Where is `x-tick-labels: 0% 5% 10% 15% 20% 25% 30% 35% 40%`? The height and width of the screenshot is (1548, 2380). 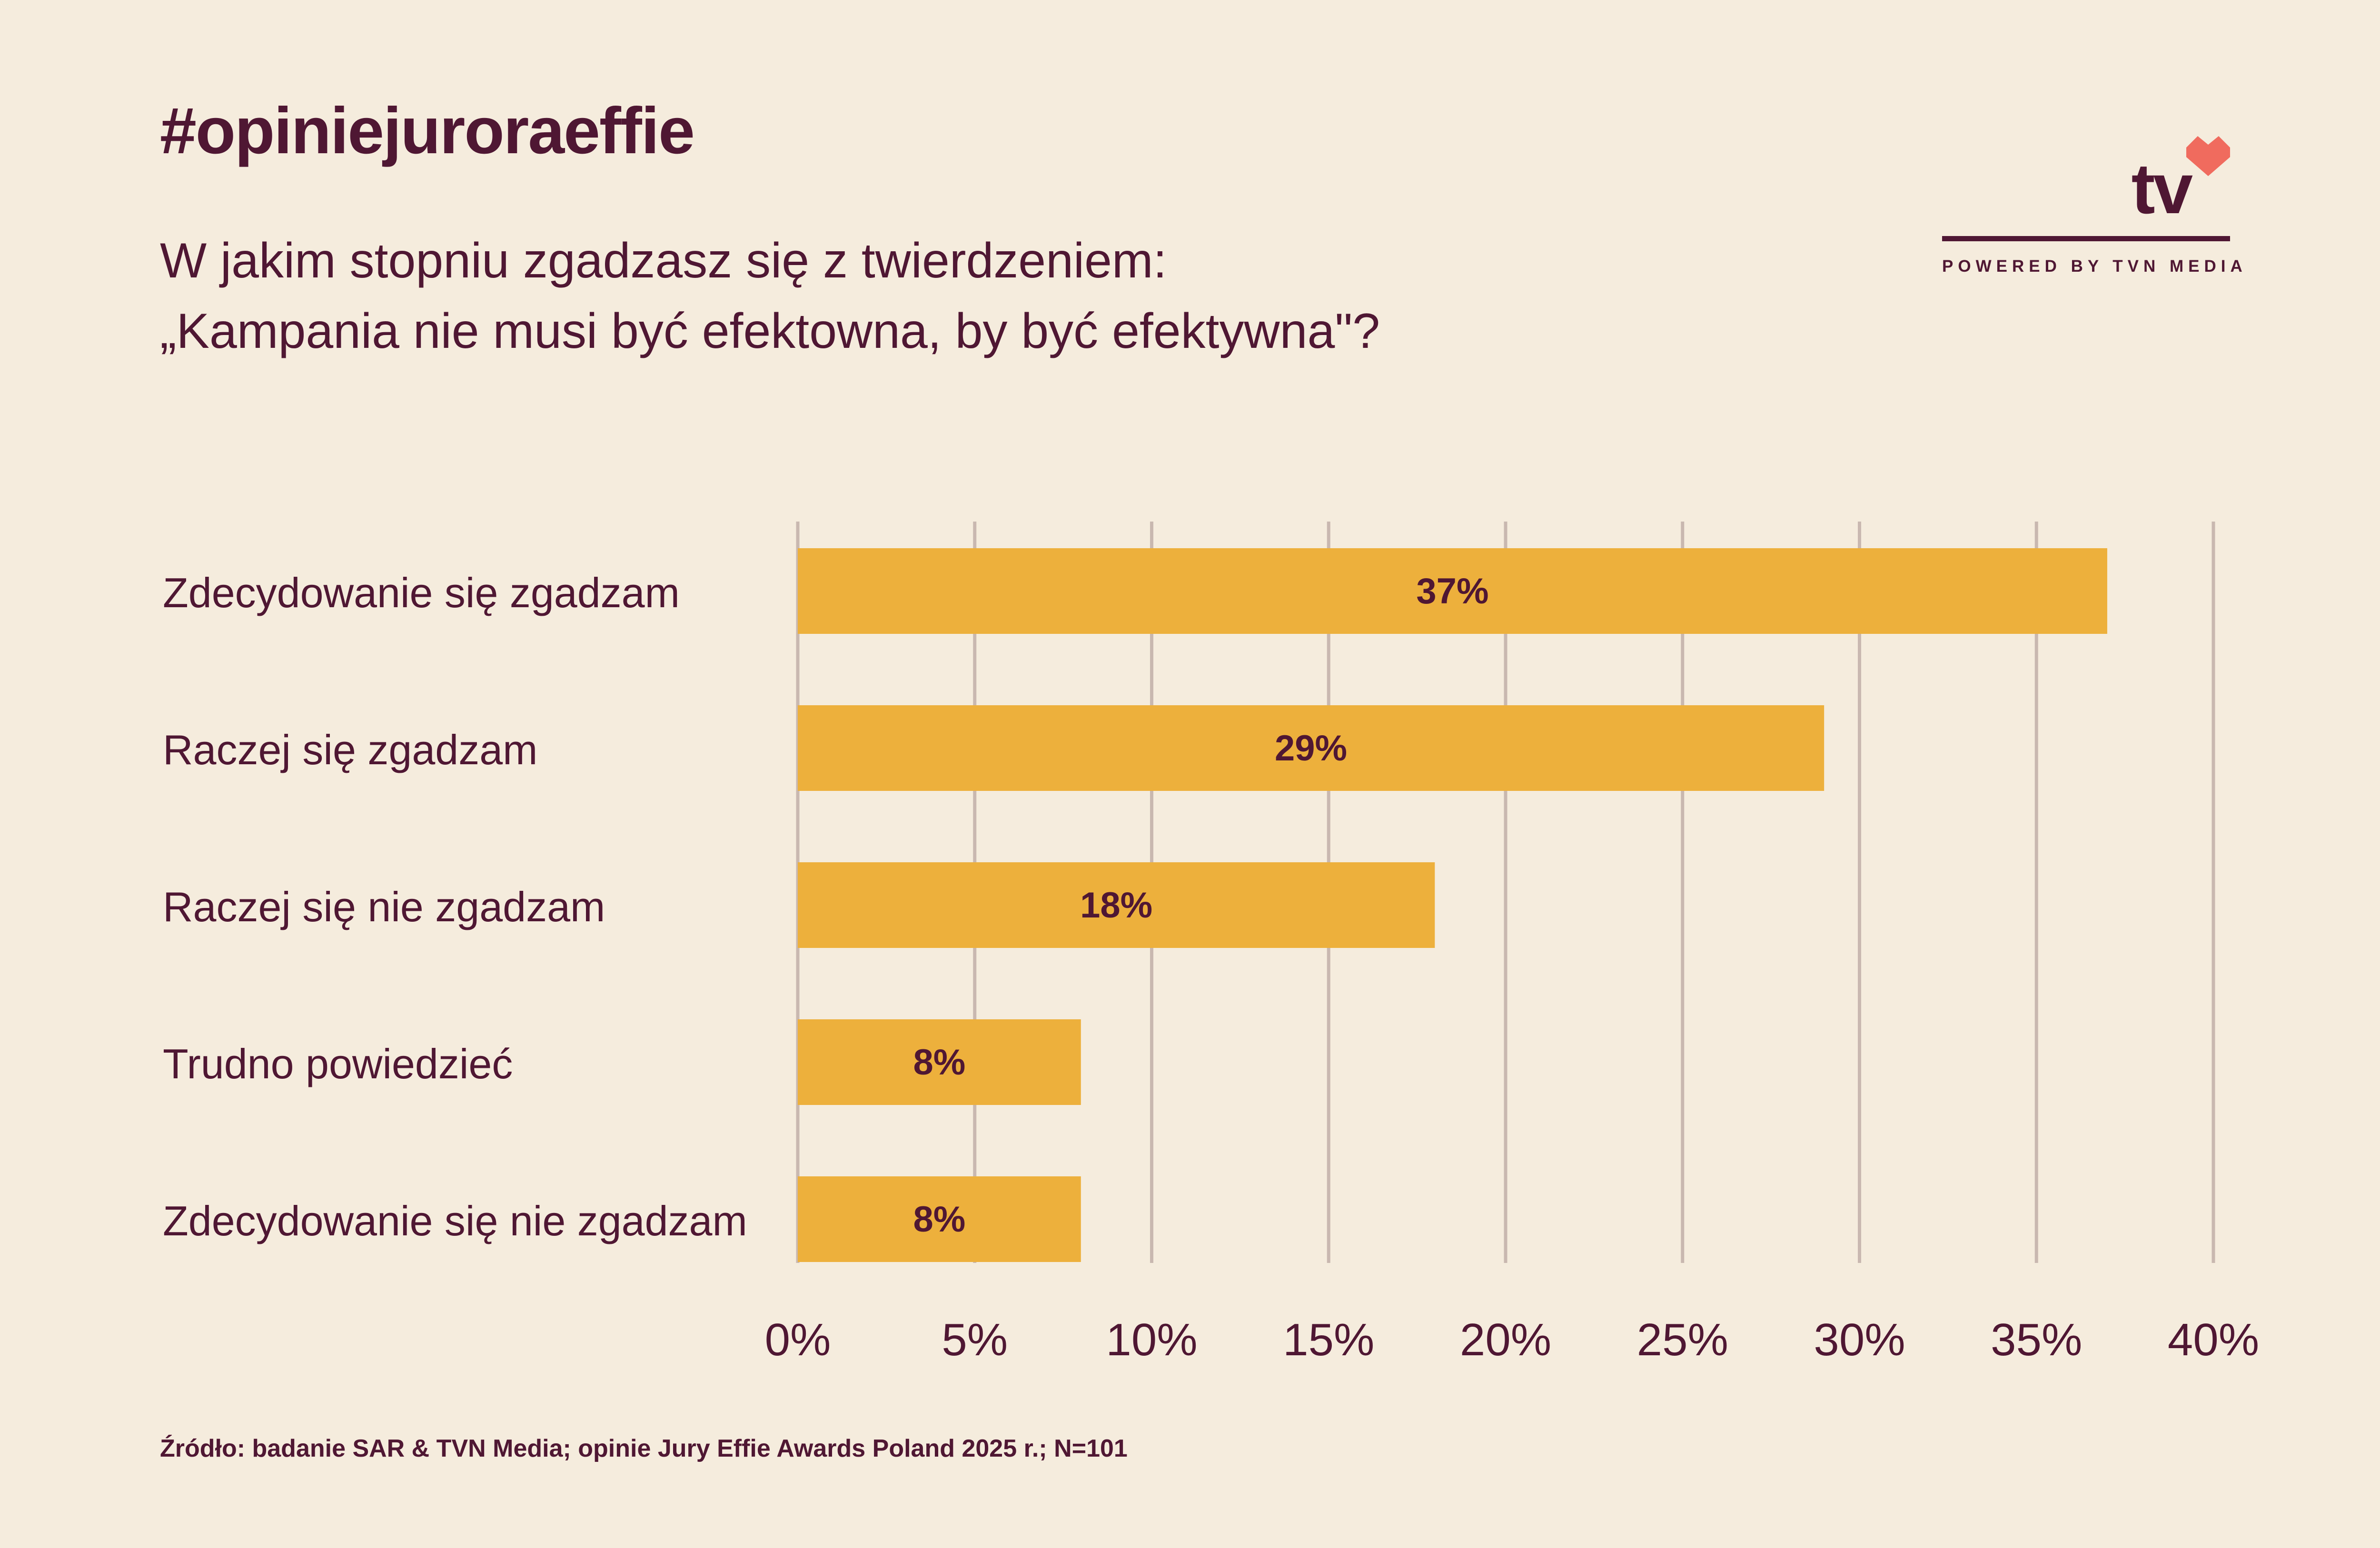 x-tick-labels: 0% 5% 10% 15% 20% 25% 30% 35% 40% is located at coordinates (1512, 1339).